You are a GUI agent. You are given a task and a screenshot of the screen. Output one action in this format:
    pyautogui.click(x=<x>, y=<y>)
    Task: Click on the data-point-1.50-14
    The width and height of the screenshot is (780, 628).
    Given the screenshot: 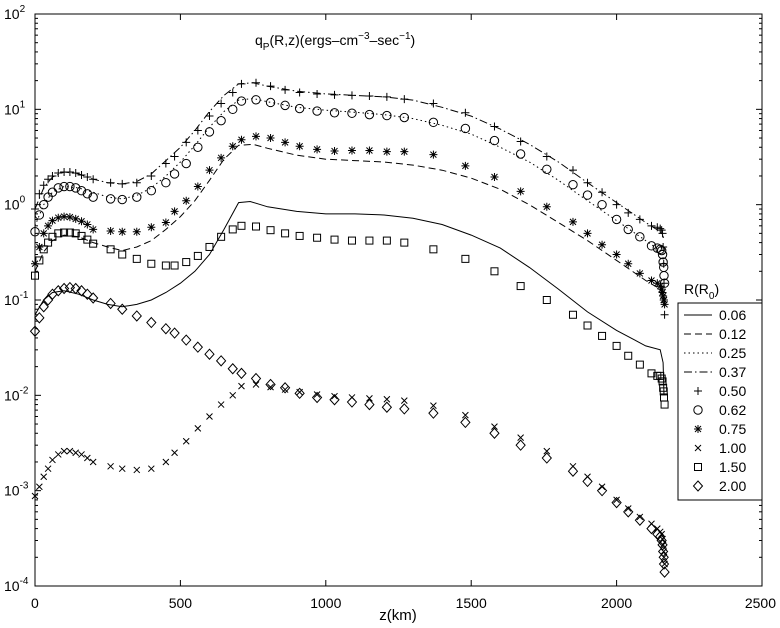 What is the action you would take?
    pyautogui.click(x=136, y=258)
    